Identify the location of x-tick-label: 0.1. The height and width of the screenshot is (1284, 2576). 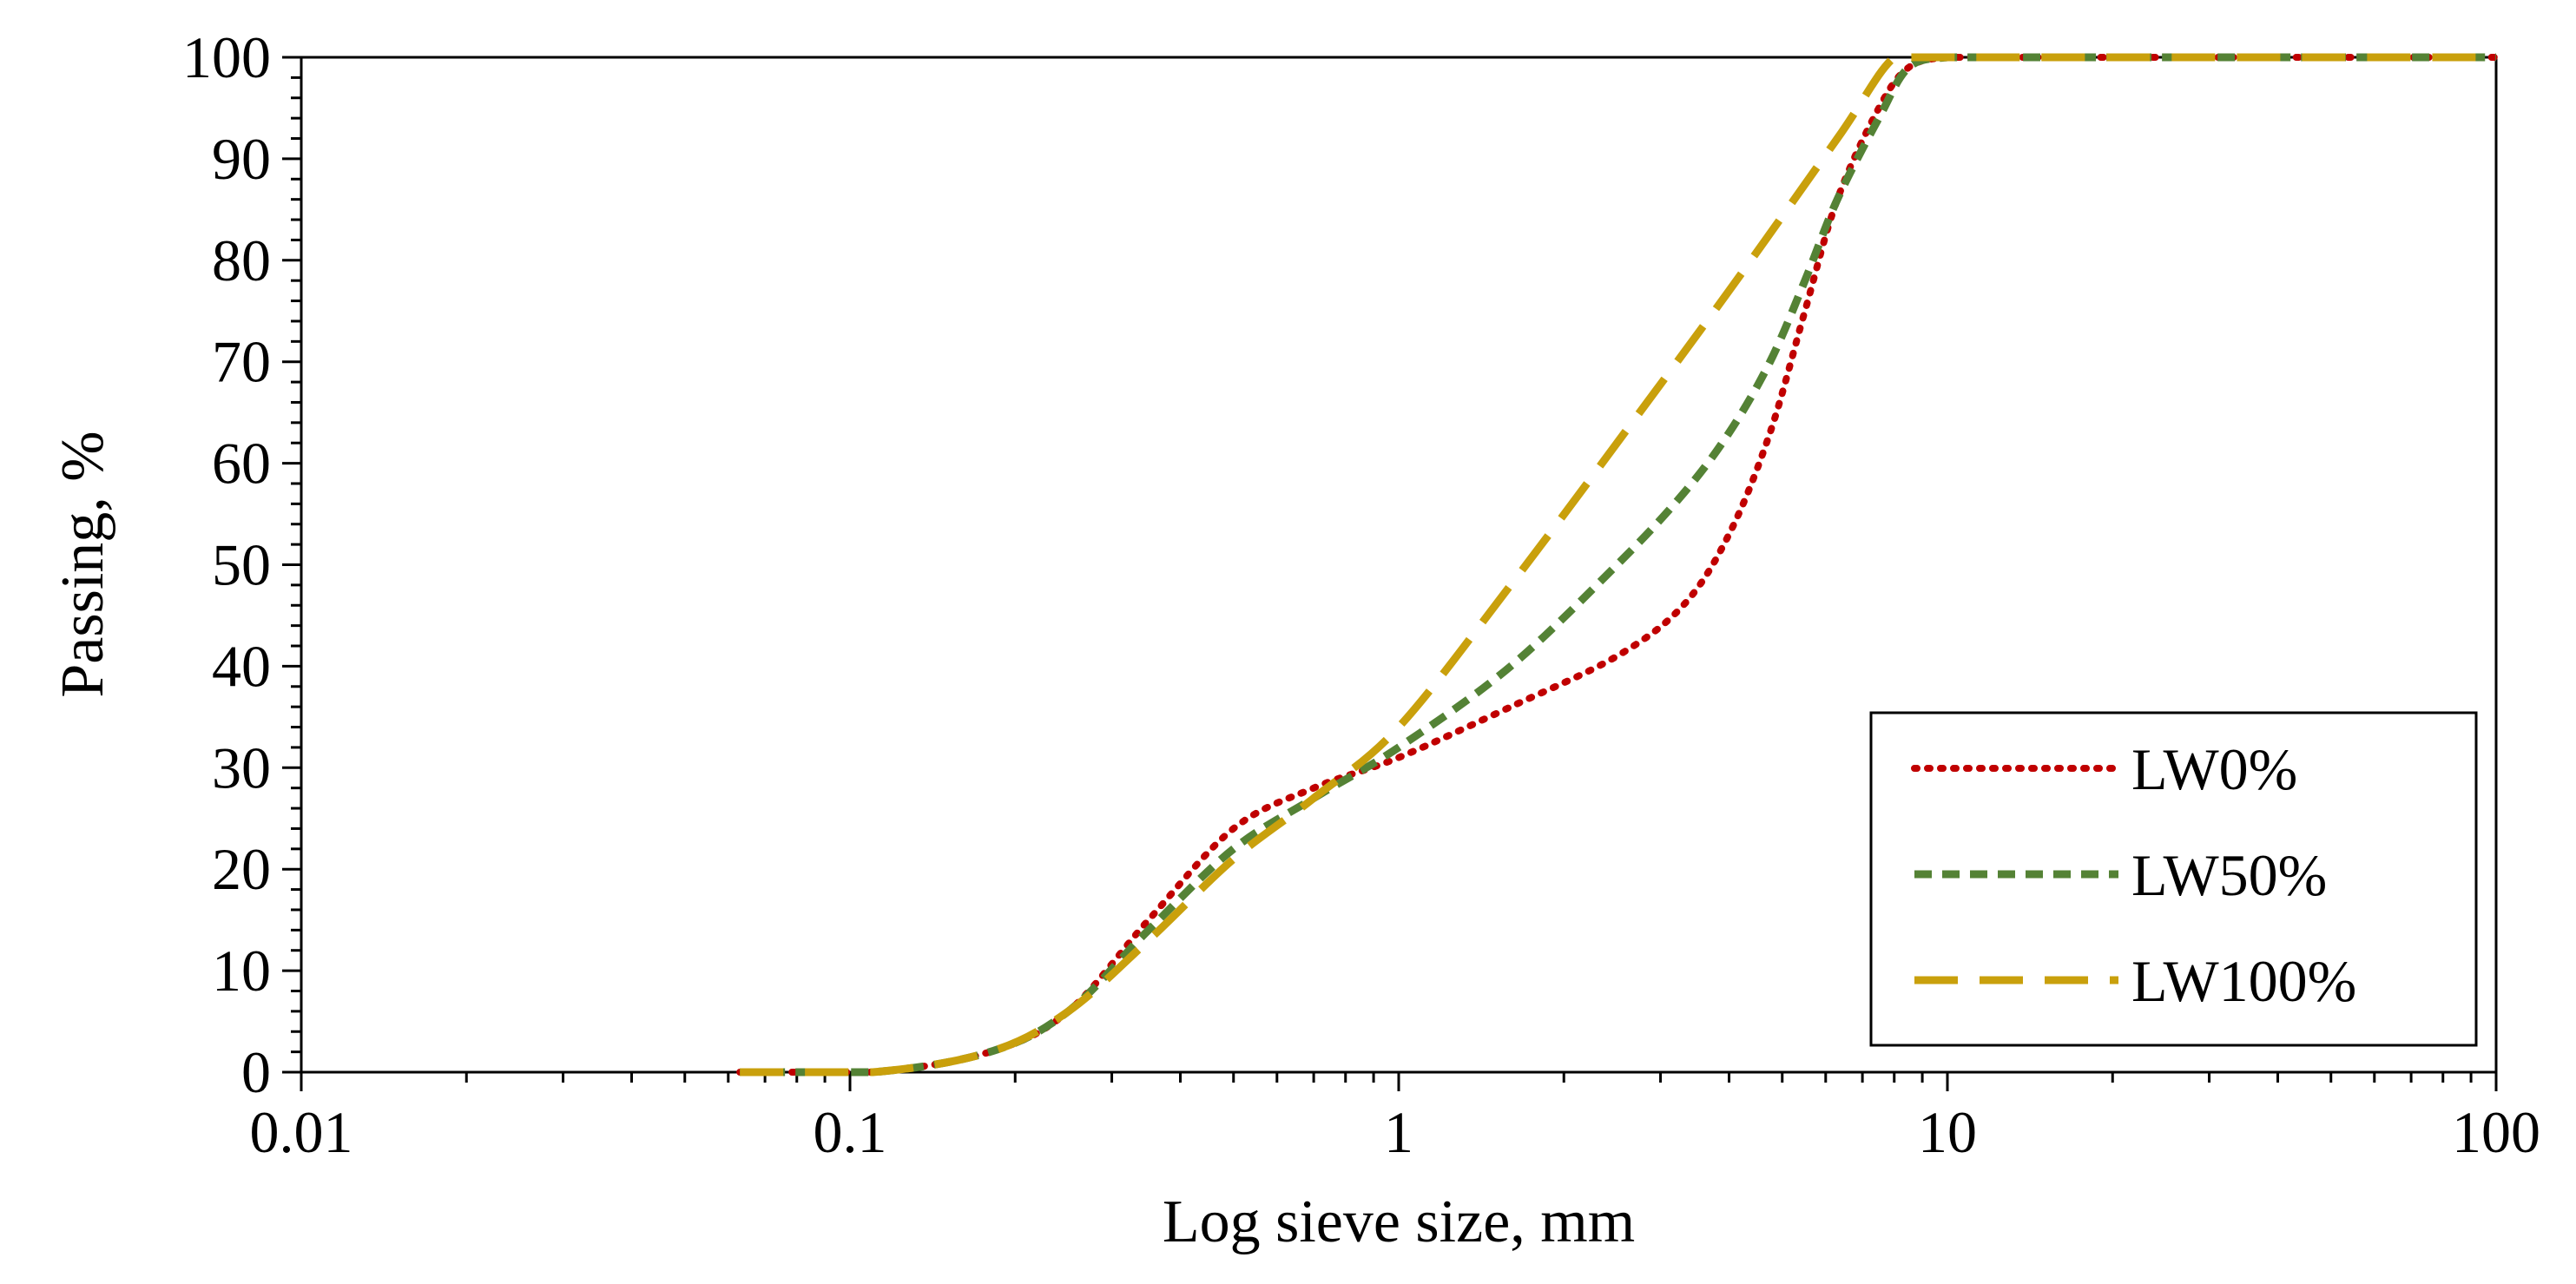
(850, 1132).